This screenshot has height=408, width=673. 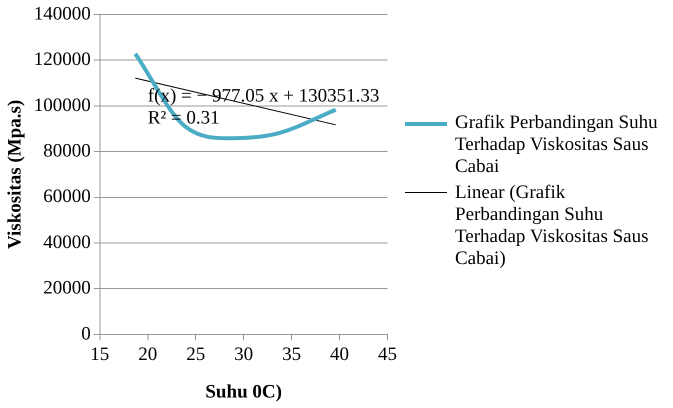 What do you see at coordinates (62, 59) in the screenshot?
I see `y-tick-label: 120000` at bounding box center [62, 59].